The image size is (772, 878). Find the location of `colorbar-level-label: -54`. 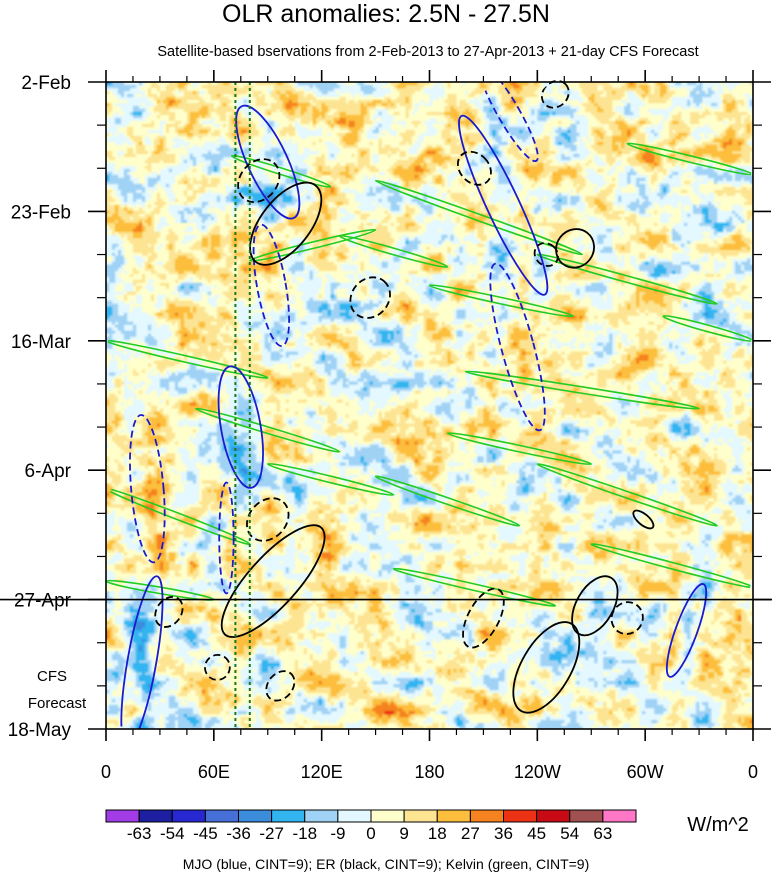

colorbar-level-label: -54 is located at coordinates (172, 833).